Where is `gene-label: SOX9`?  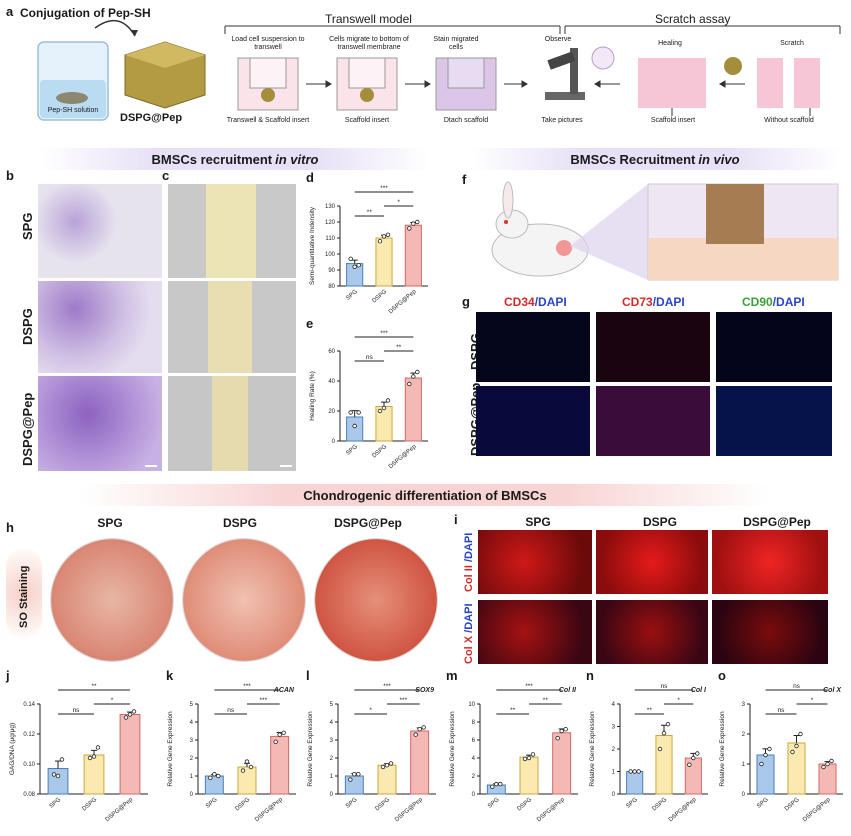 gene-label: SOX9 is located at coordinates (424, 690).